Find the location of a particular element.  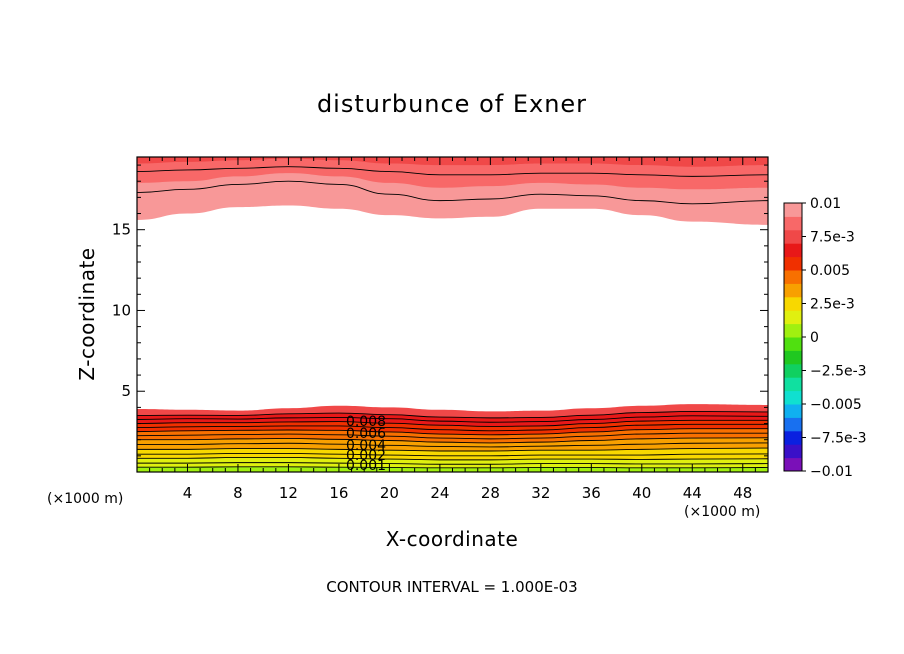

colorbar-label: 0.01 is located at coordinates (825, 204).